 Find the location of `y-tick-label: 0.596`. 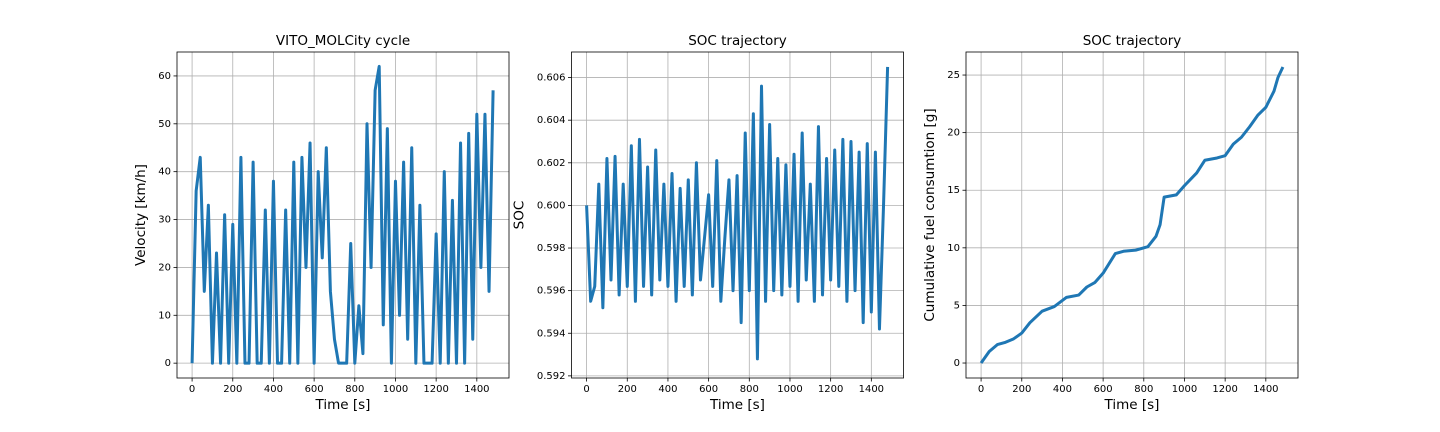

y-tick-label: 0.596 is located at coordinates (551, 291).